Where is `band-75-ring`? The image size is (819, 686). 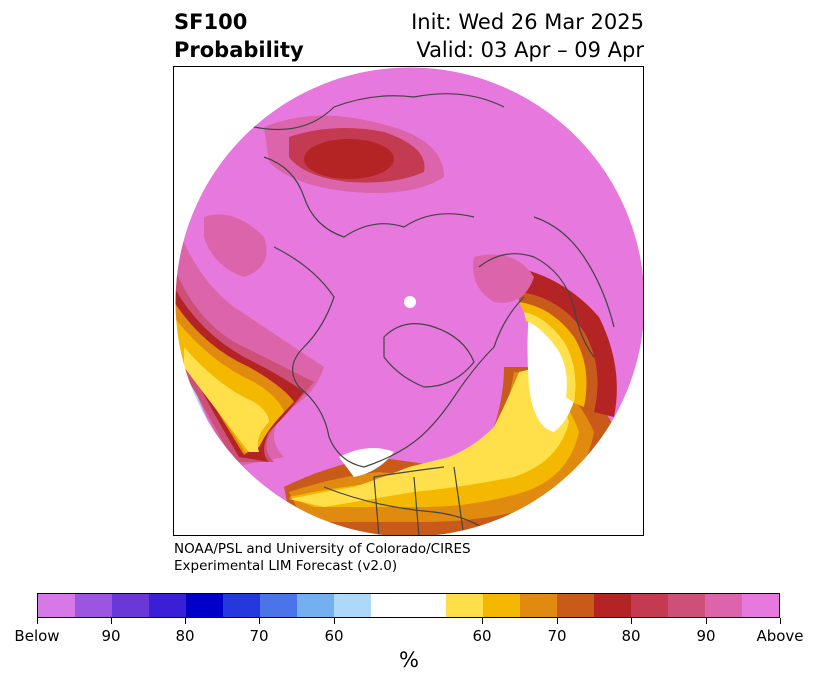
band-75-ring is located at coordinates (558, 352).